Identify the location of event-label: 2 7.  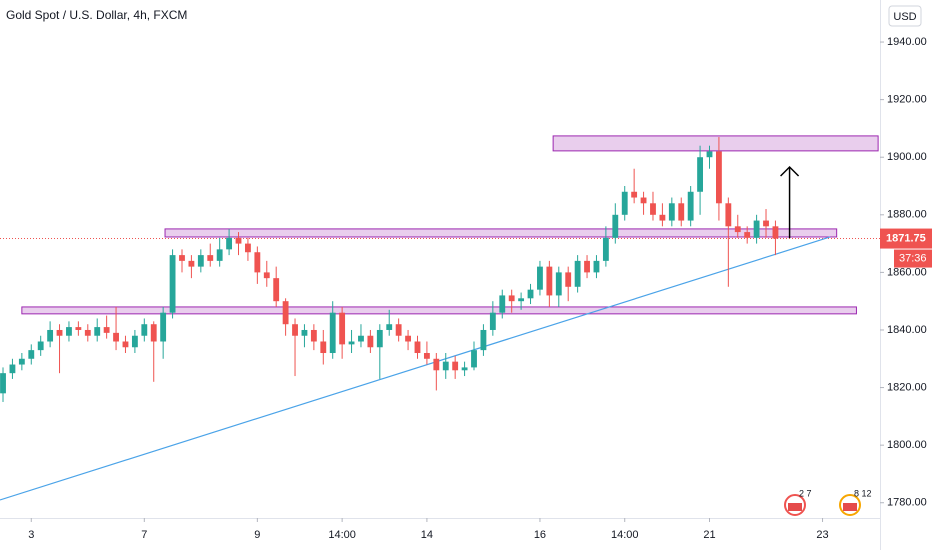
(805, 493).